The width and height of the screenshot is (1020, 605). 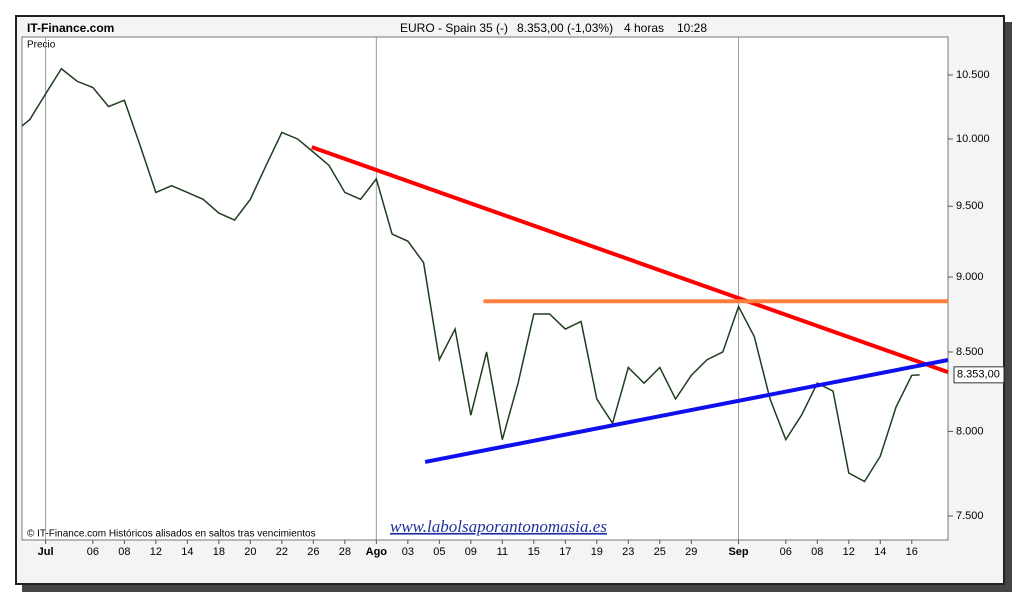 What do you see at coordinates (377, 552) in the screenshot?
I see `x-tick-label: Ago` at bounding box center [377, 552].